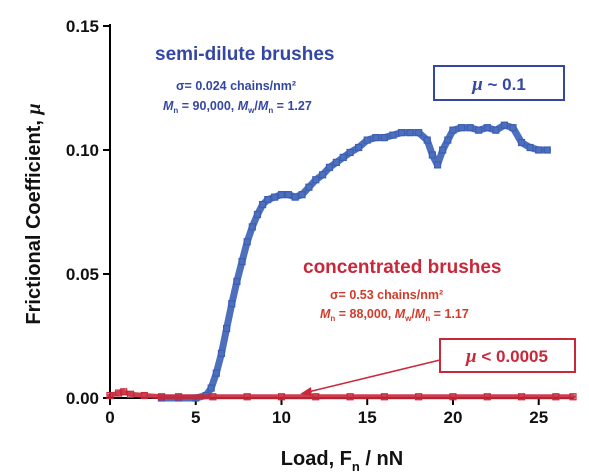 The image size is (589, 474). I want to click on mu-low-symbol: μ, so click(471, 356).